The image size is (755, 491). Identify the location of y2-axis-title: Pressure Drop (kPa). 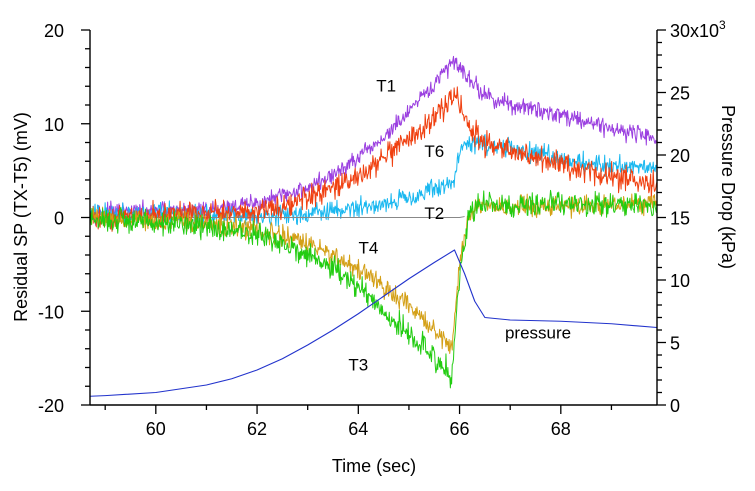
(728, 187).